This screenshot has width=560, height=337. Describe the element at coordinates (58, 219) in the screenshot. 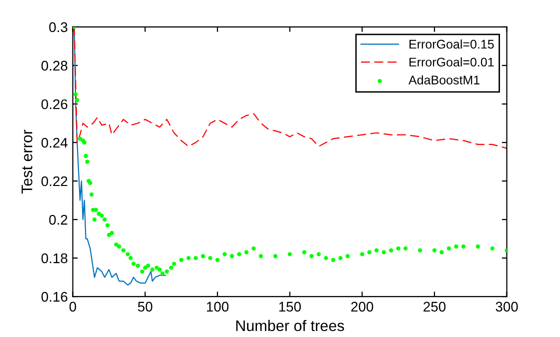

I see `y-tick-label: 0.2` at that location.